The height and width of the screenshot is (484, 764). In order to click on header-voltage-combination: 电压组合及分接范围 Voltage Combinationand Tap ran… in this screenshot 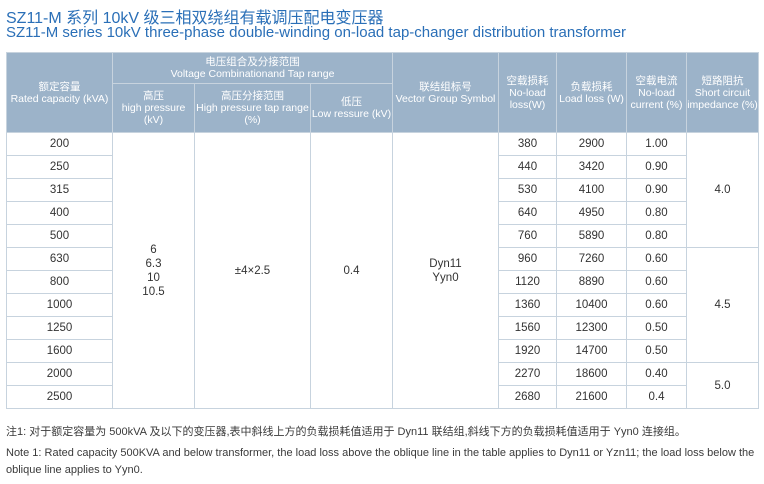, I will do `click(252, 68)`.